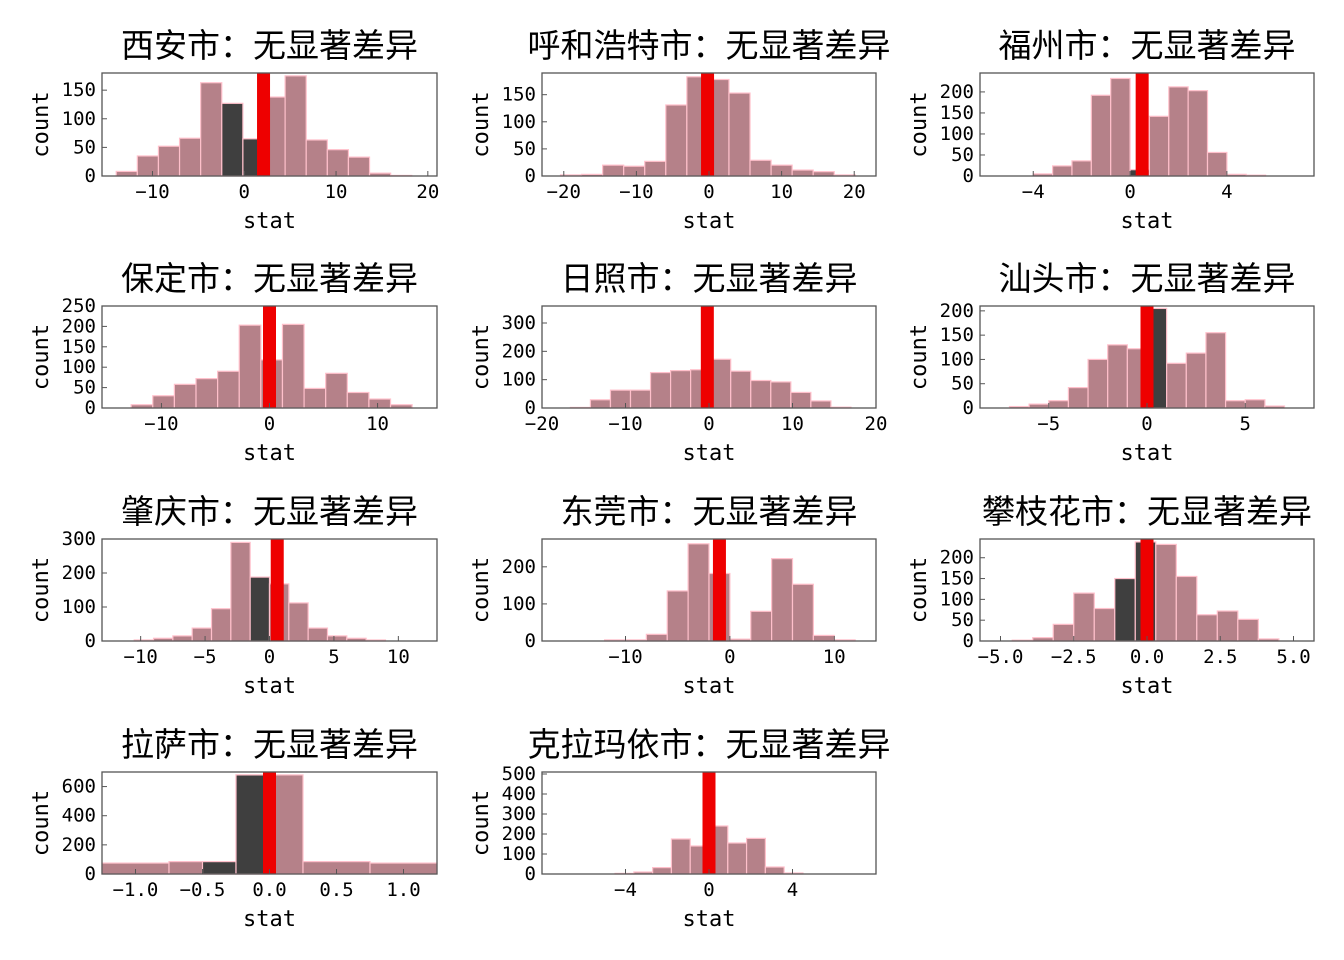  Describe the element at coordinates (709, 744) in the screenshot. I see `panel-title: 克拉玛依市：无显著差异` at that location.